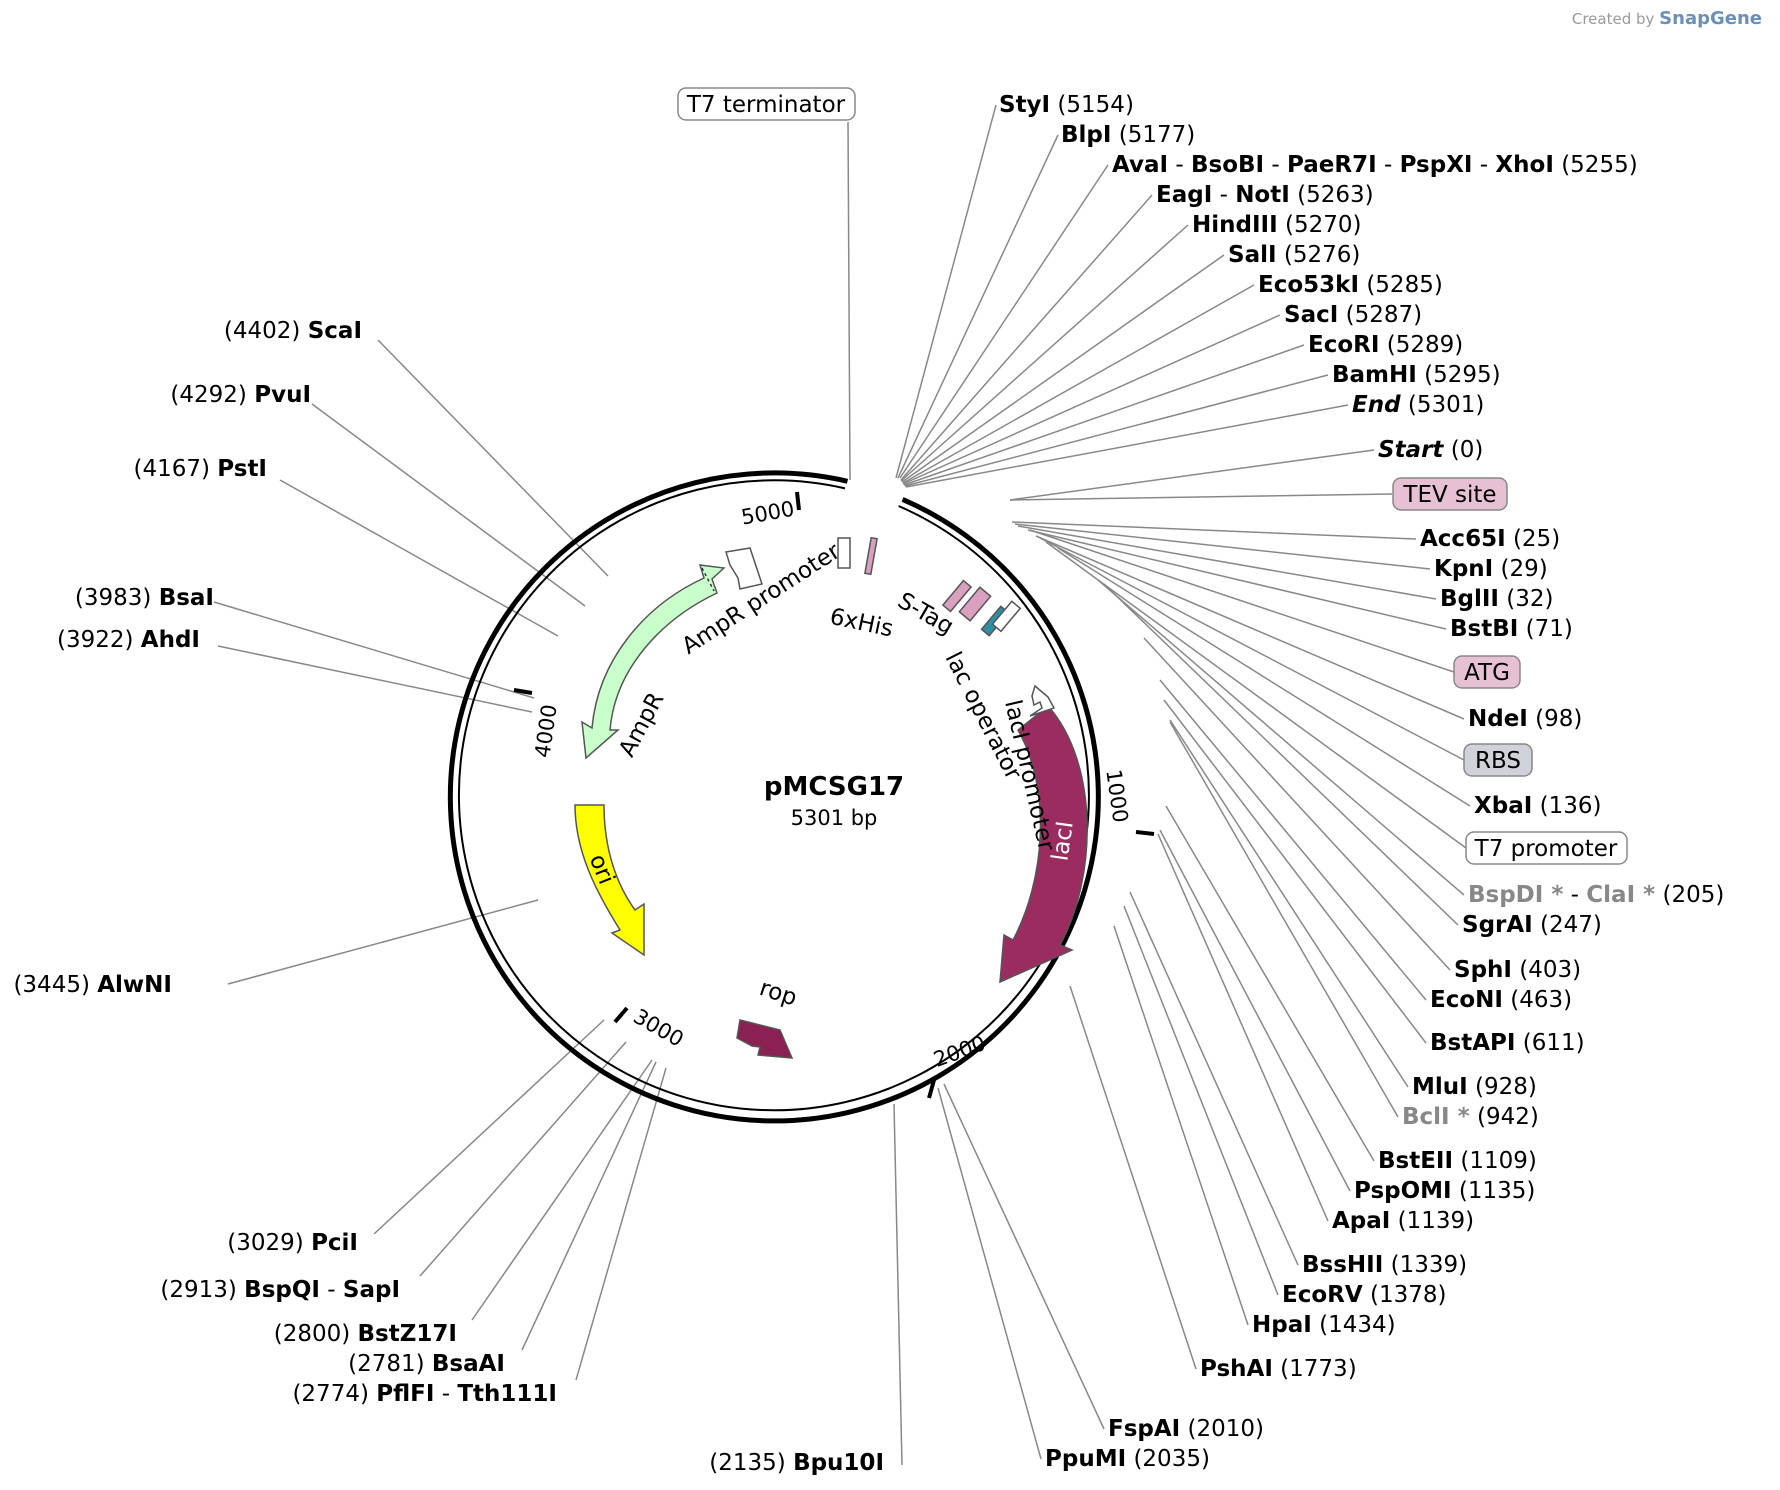  What do you see at coordinates (1235, 225) in the screenshot?
I see `enzyme-name: HindIII` at bounding box center [1235, 225].